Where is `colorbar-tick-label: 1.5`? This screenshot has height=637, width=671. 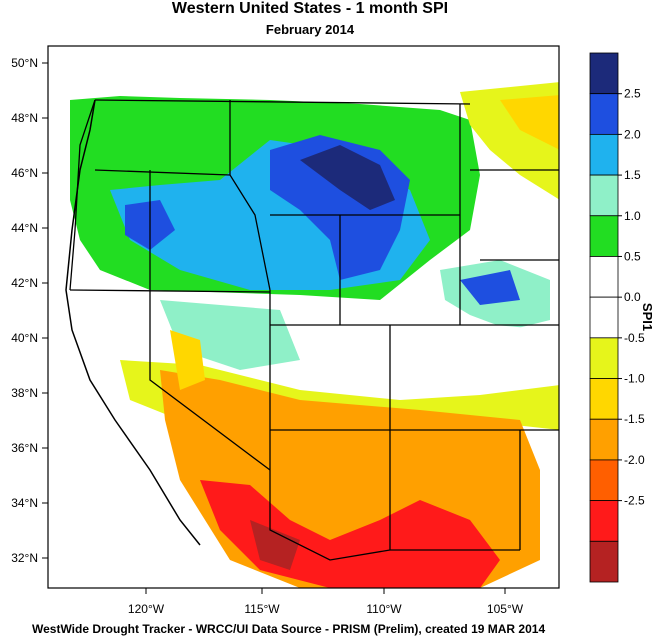 colorbar-tick-label: 1.5 is located at coordinates (632, 175).